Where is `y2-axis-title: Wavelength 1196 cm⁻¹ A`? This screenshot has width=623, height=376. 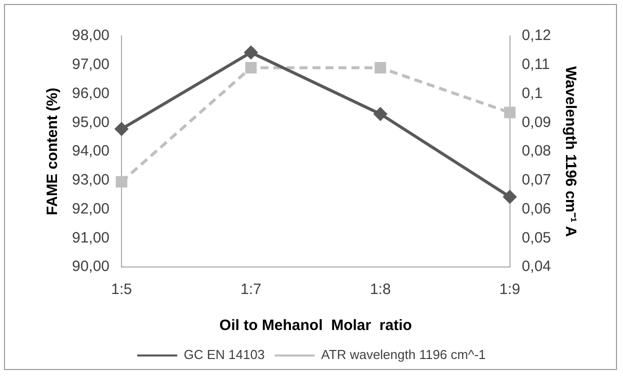
y2-axis-title: Wavelength 1196 cm⁻¹ A is located at coordinates (570, 151).